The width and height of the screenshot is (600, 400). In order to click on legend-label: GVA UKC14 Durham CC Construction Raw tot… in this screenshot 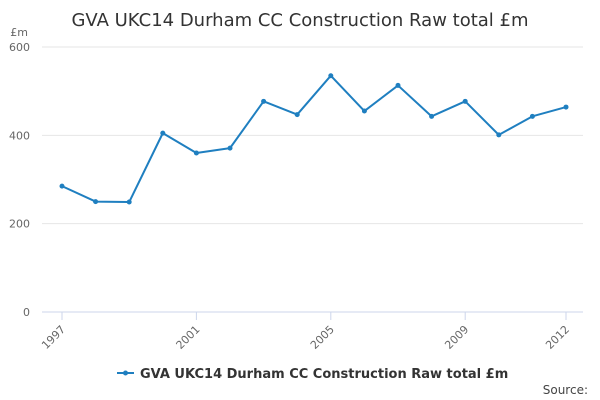, I will do `click(324, 374)`.